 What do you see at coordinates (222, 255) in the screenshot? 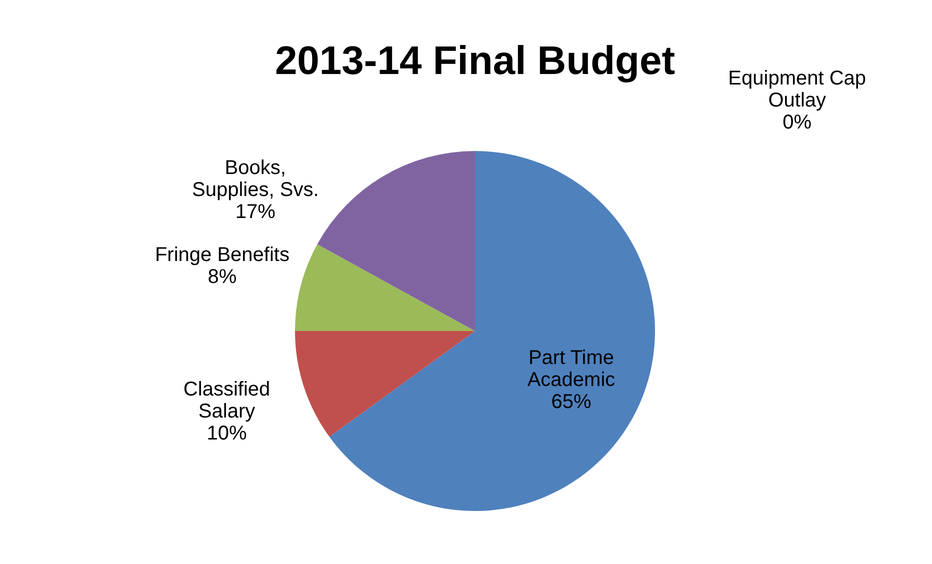
I see `slice-label: Fringe Benefits` at bounding box center [222, 255].